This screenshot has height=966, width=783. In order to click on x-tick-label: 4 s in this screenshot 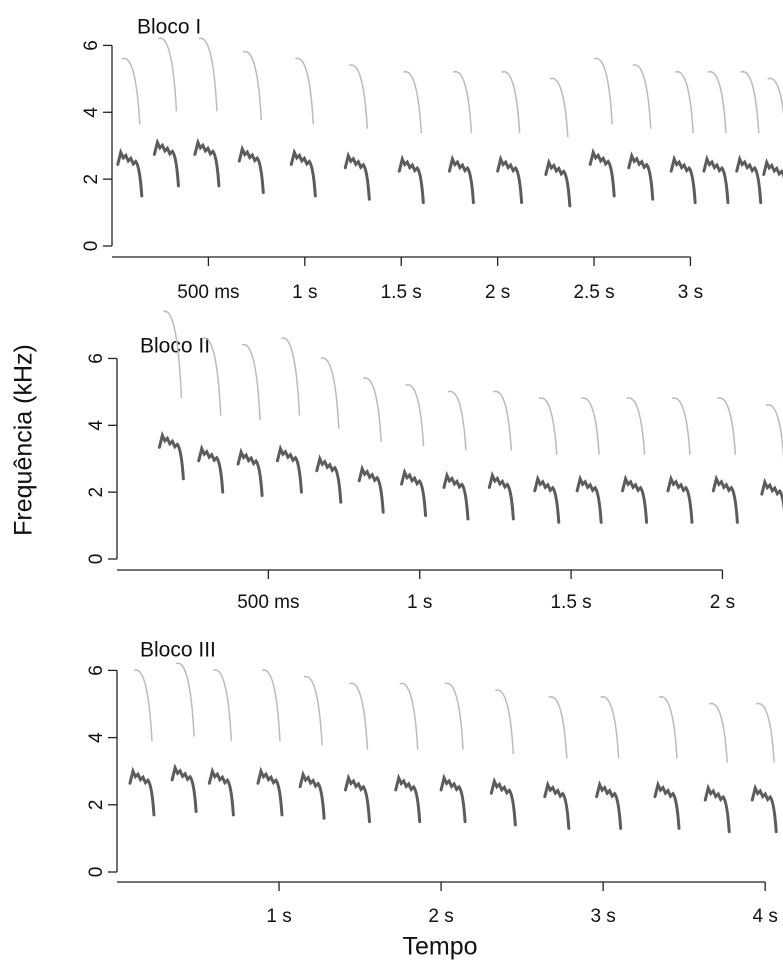, I will do `click(764, 916)`.